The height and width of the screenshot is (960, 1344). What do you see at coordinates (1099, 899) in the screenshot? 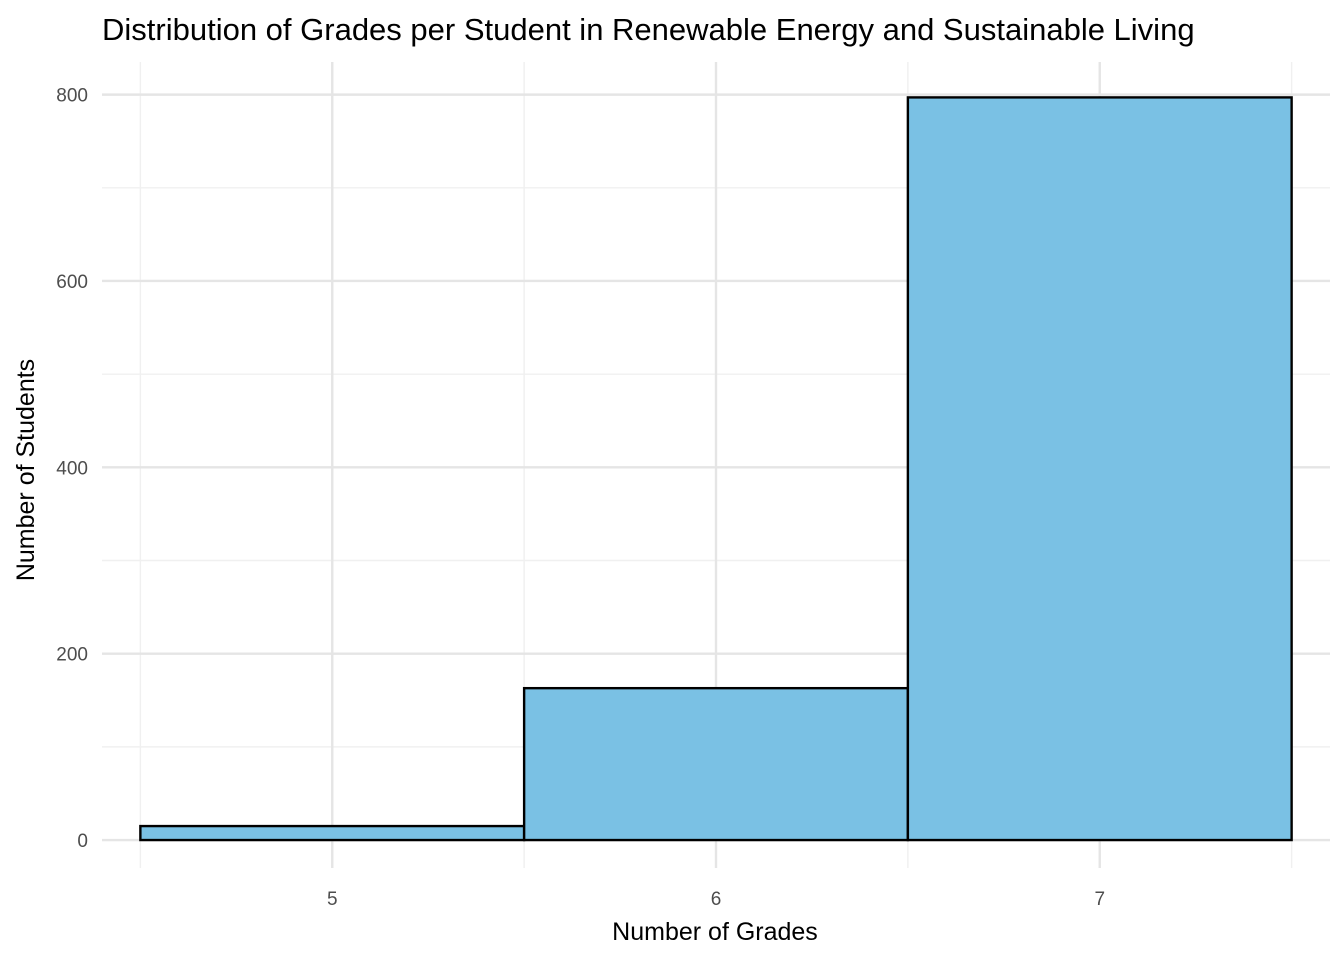
I see `x-tick-label: 7` at bounding box center [1099, 899].